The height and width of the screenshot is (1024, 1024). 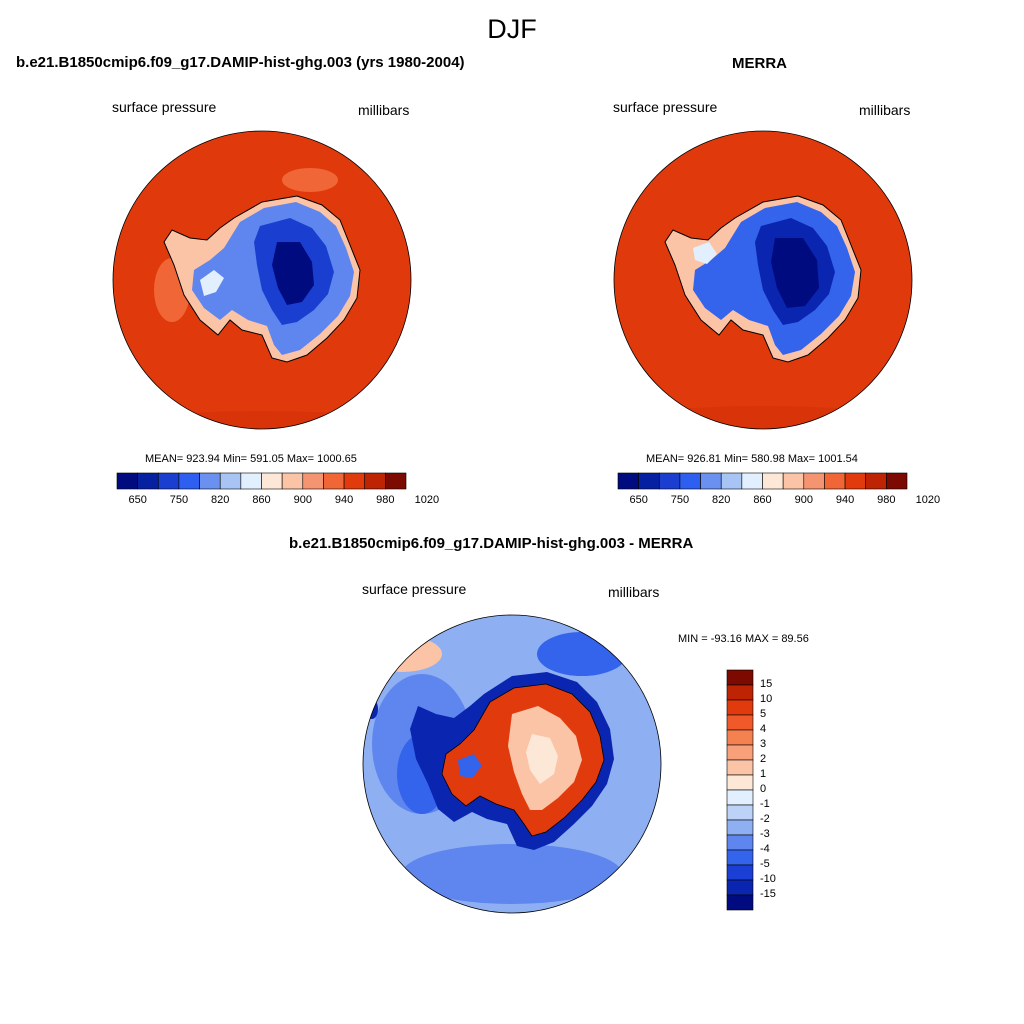 What do you see at coordinates (768, 894) in the screenshot?
I see `colorbar-tick-label: -15` at bounding box center [768, 894].